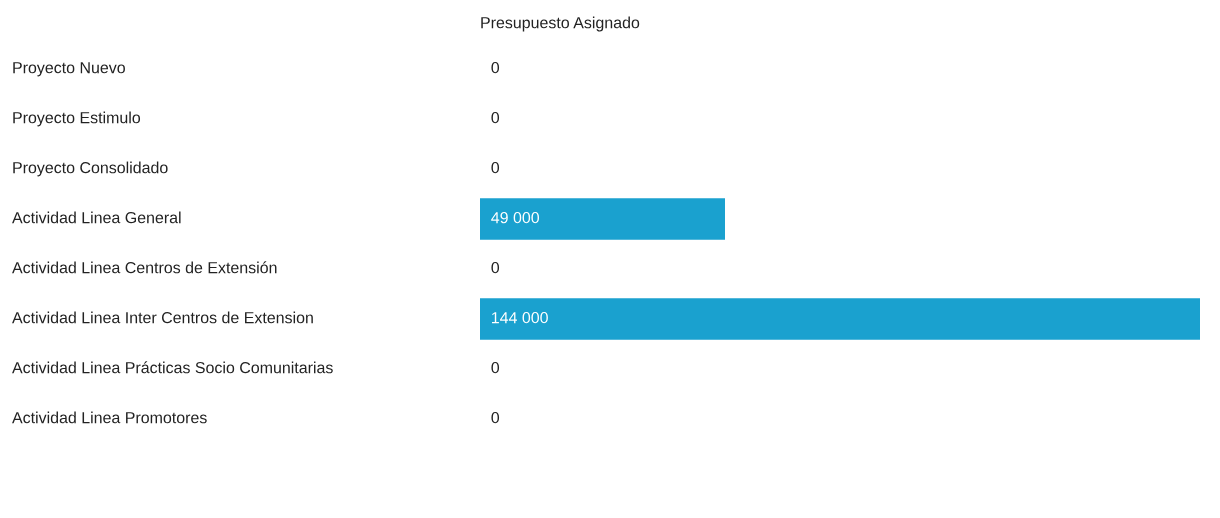  I want to click on y-tick-label: Actividad Linea Inter Centros de Extension, so click(162, 317).